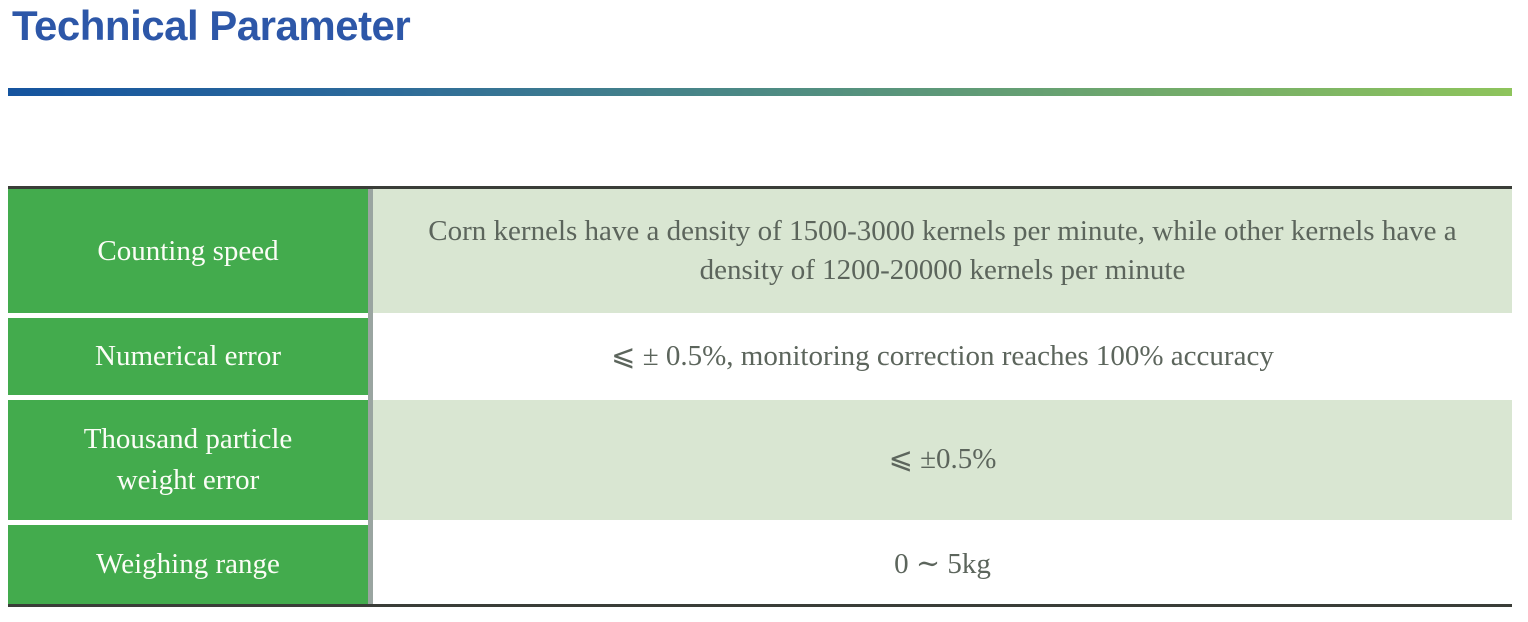 Image resolution: width=1528 pixels, height=622 pixels. I want to click on row-value-text: 0 ∼ 5kg, so click(942, 563).